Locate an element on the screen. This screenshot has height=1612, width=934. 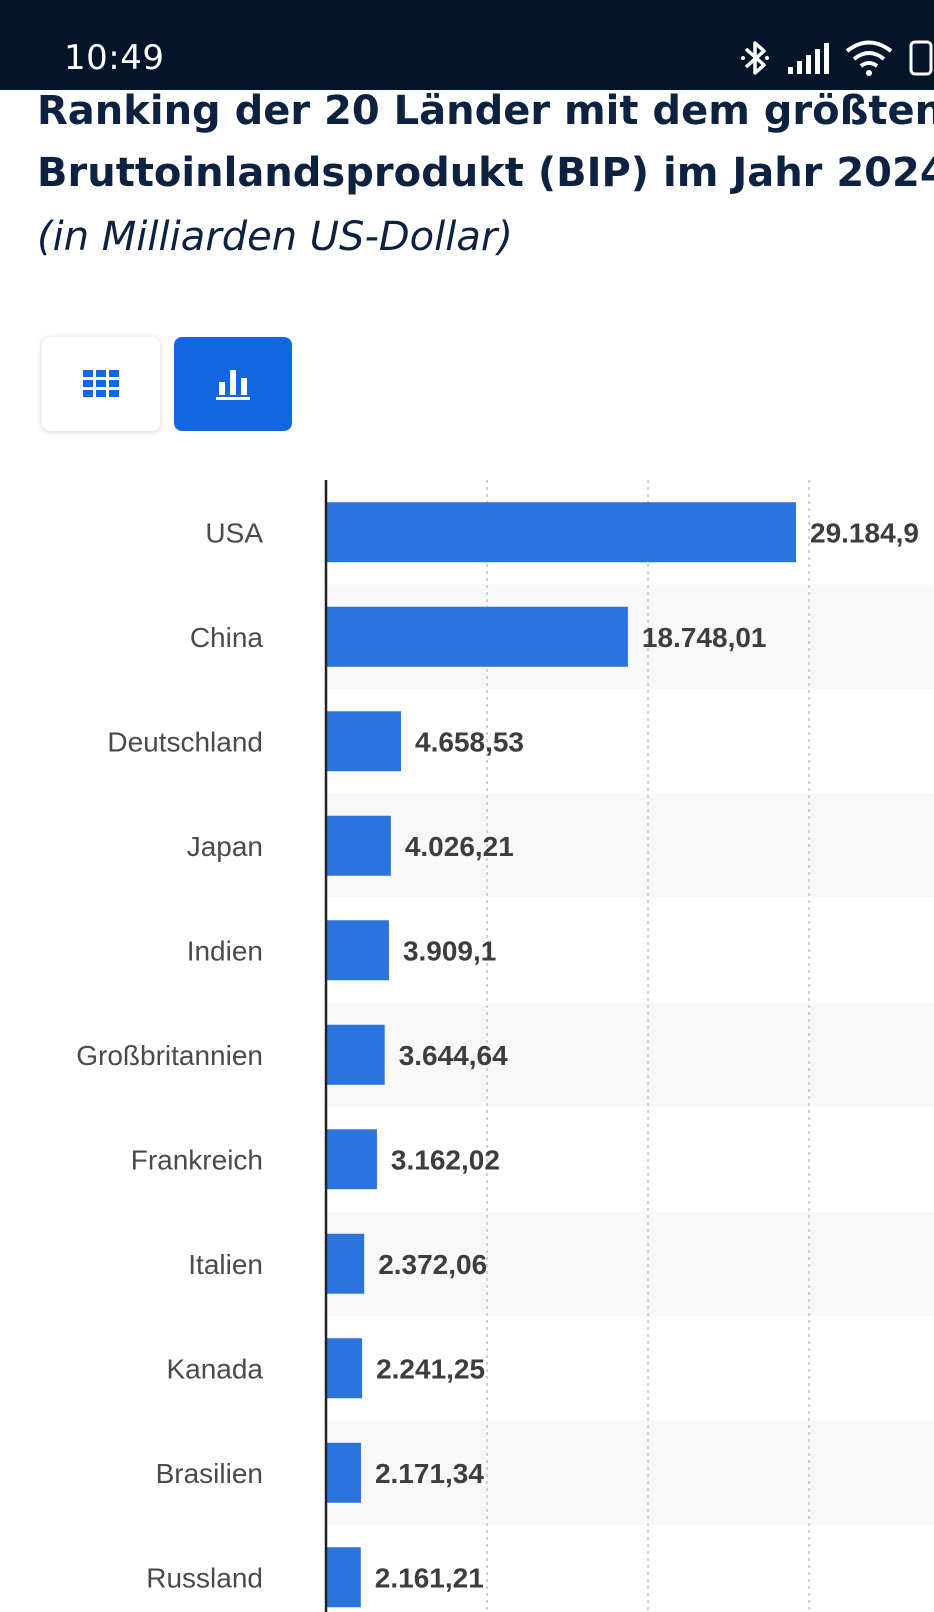
wifi-icon is located at coordinates (869, 58).